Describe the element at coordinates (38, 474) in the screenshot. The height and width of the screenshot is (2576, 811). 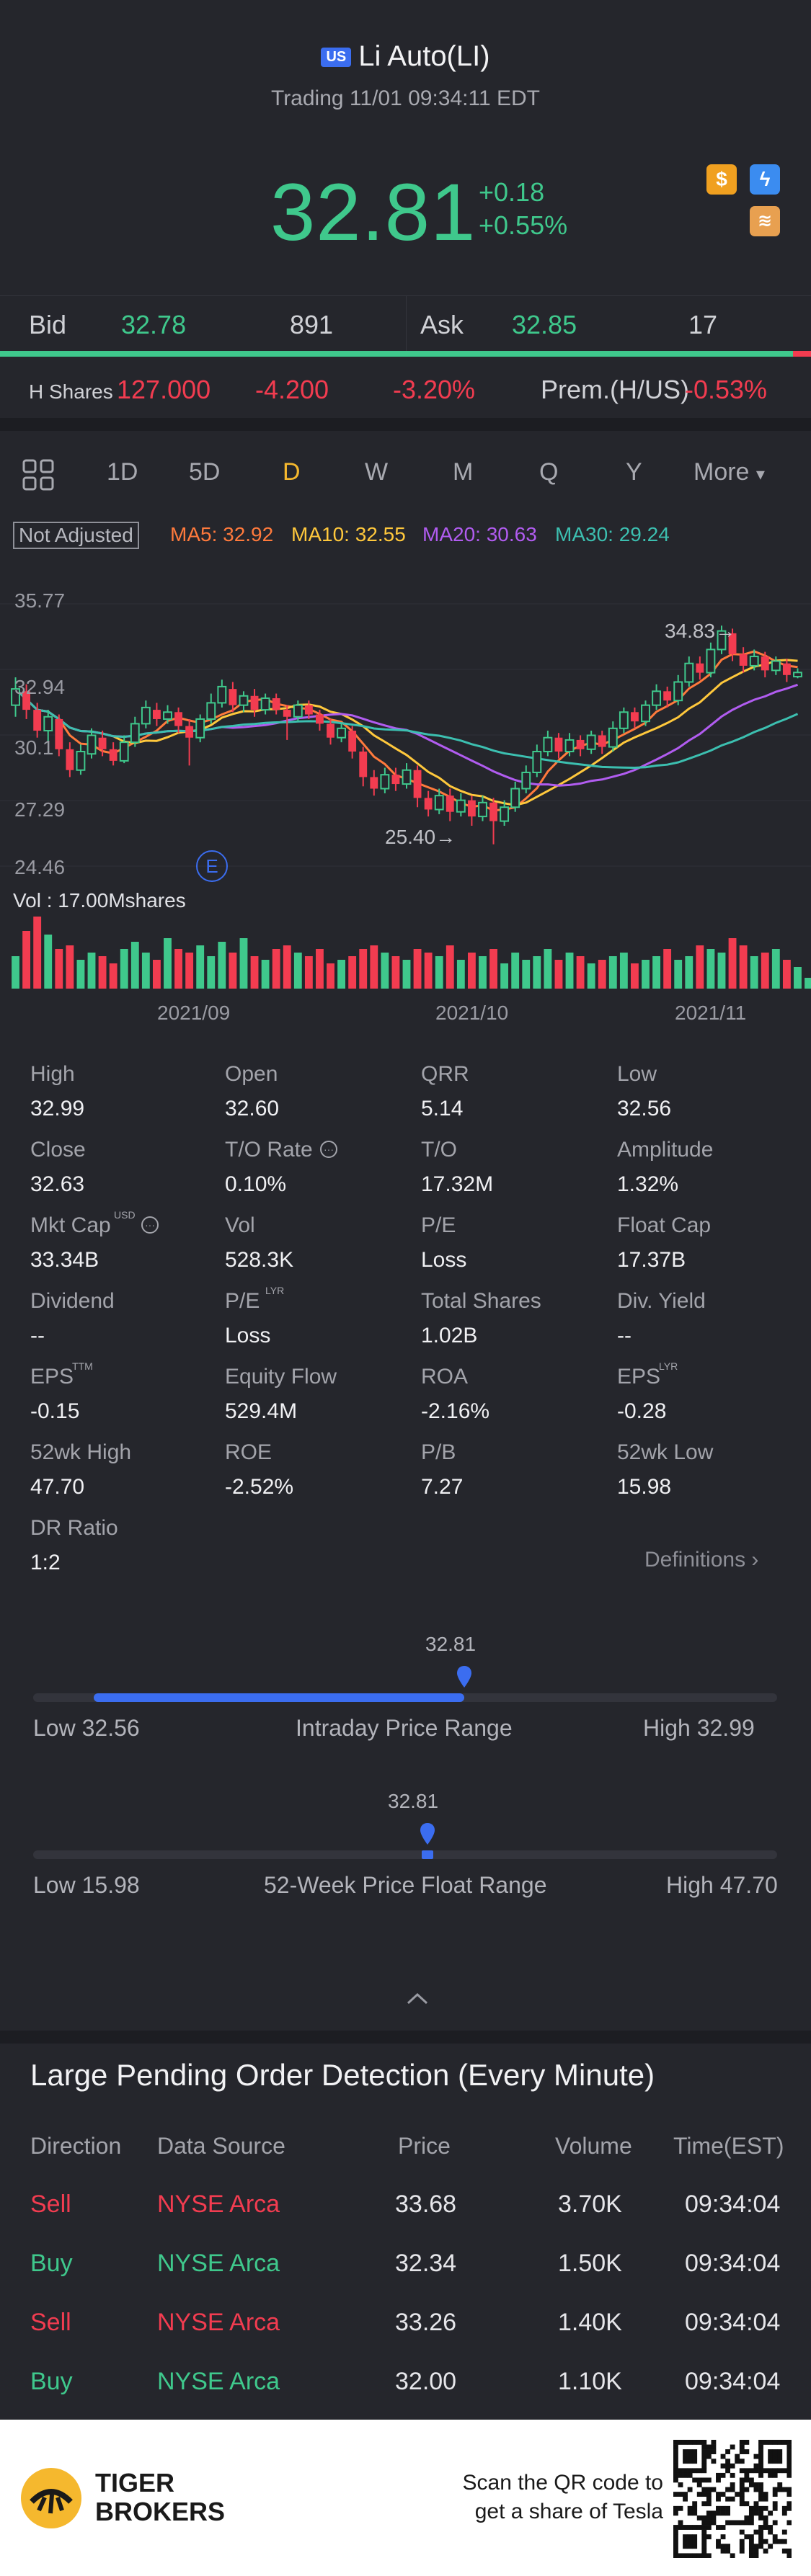
I see `chart-layout-icon` at that location.